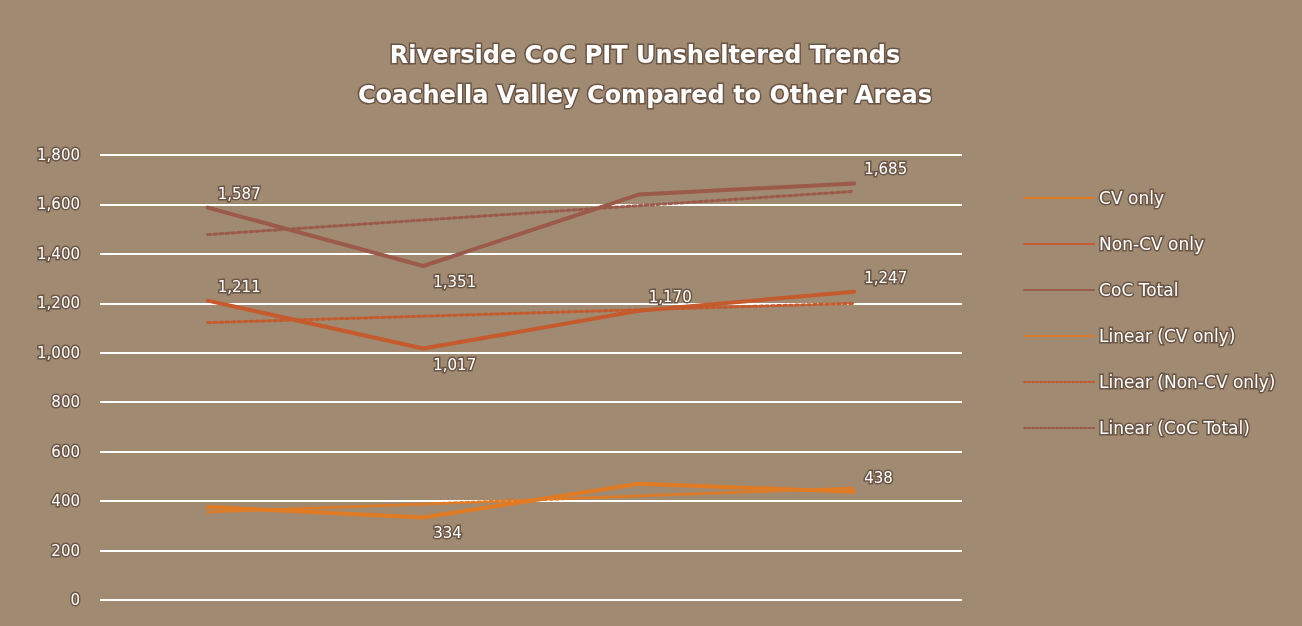 This screenshot has height=626, width=1302. I want to click on legend-label: Non-CV only, so click(1151, 244).